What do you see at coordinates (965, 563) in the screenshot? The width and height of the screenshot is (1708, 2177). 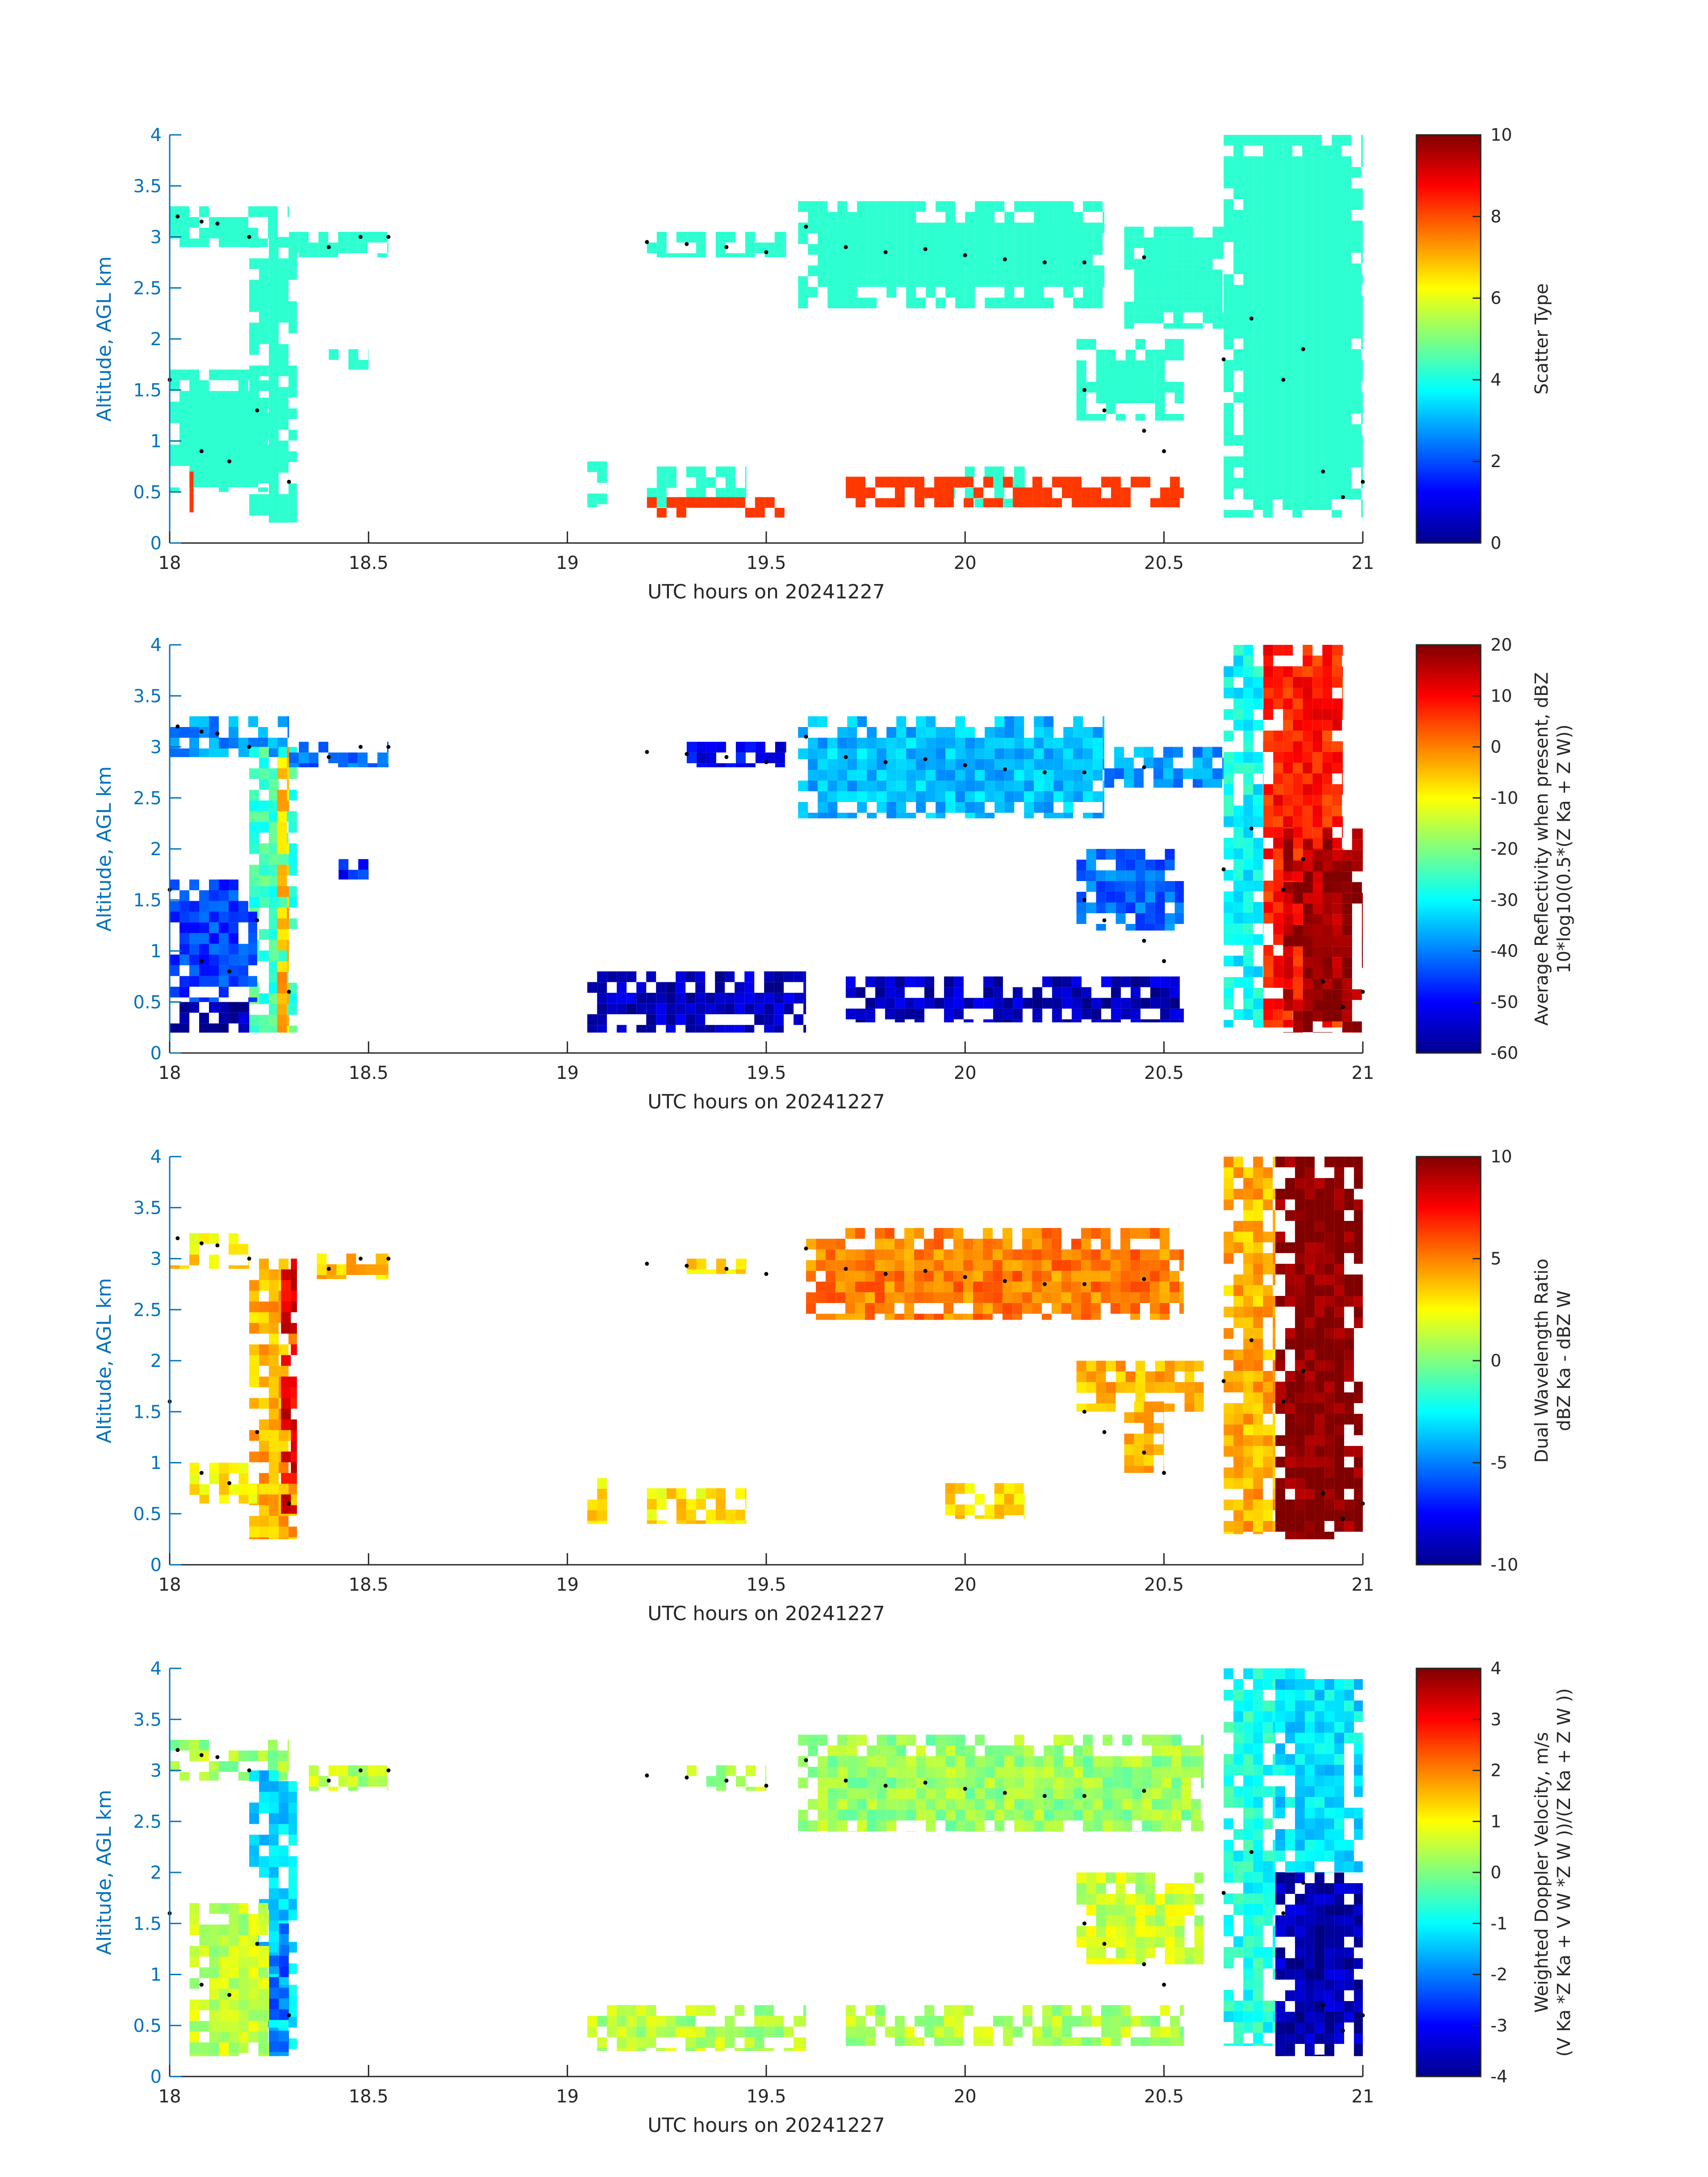 I see `x-tick-label: 20` at bounding box center [965, 563].